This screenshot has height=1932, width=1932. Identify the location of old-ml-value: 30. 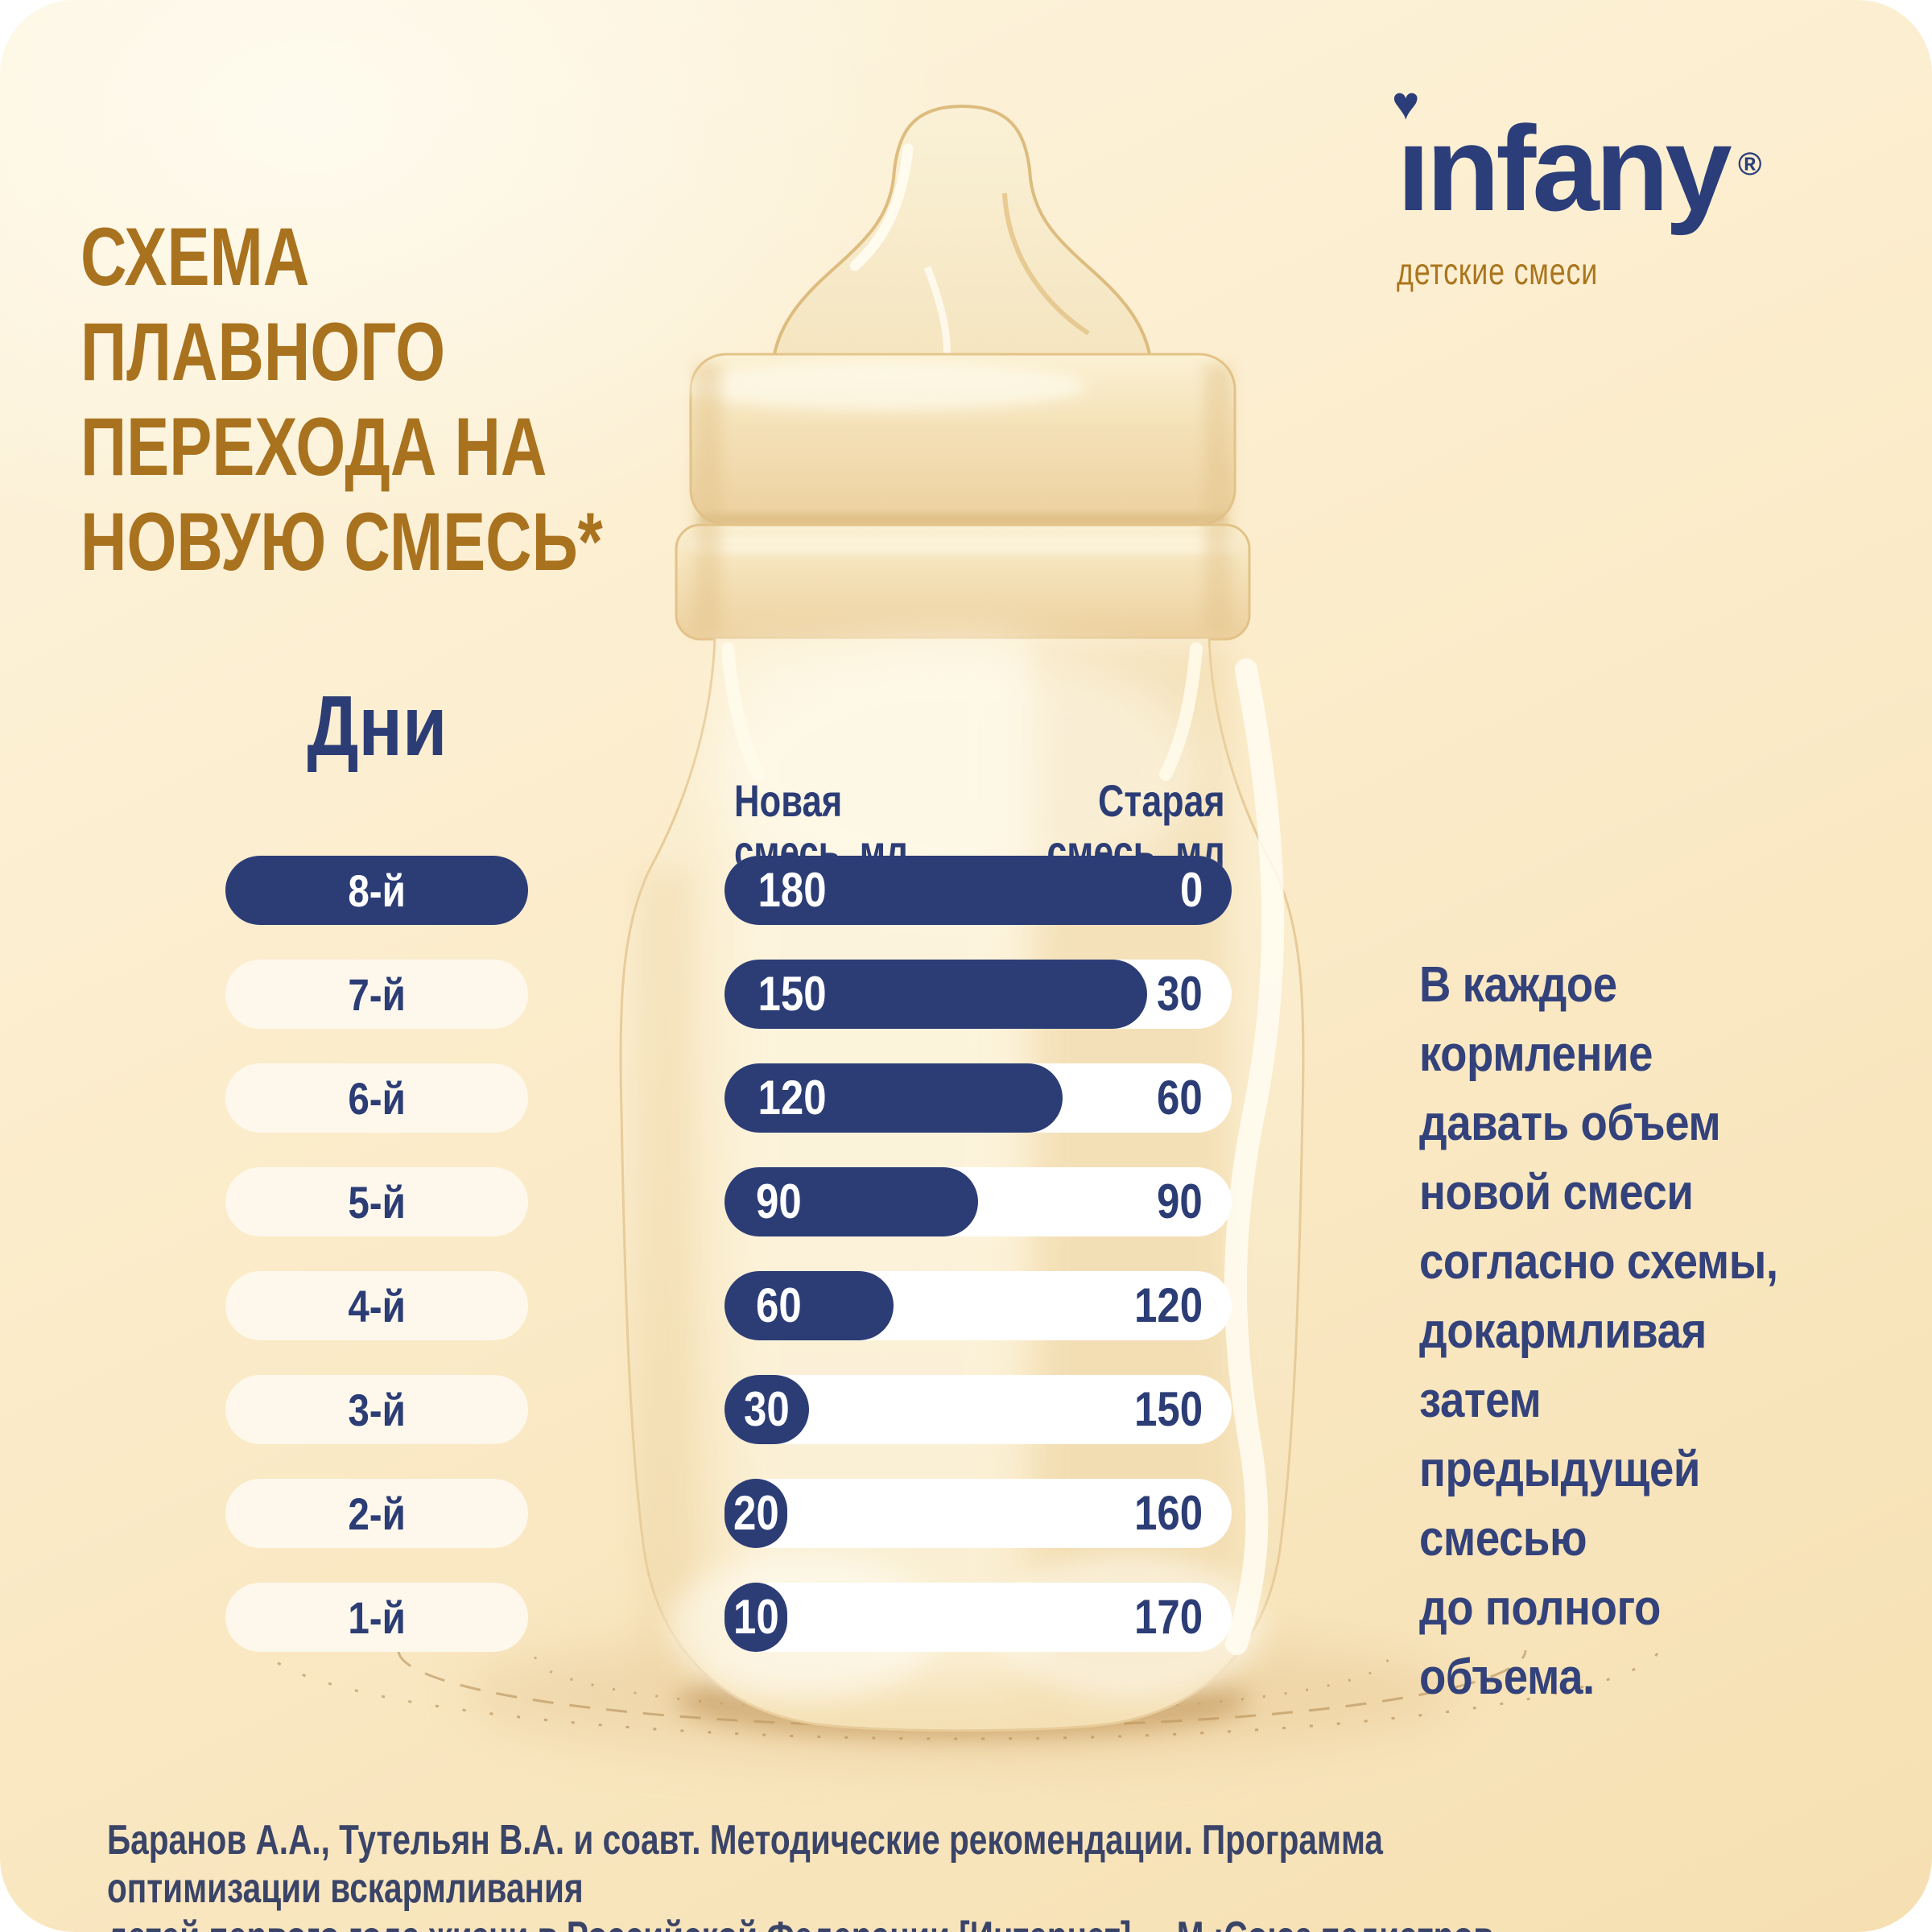
(1180, 994).